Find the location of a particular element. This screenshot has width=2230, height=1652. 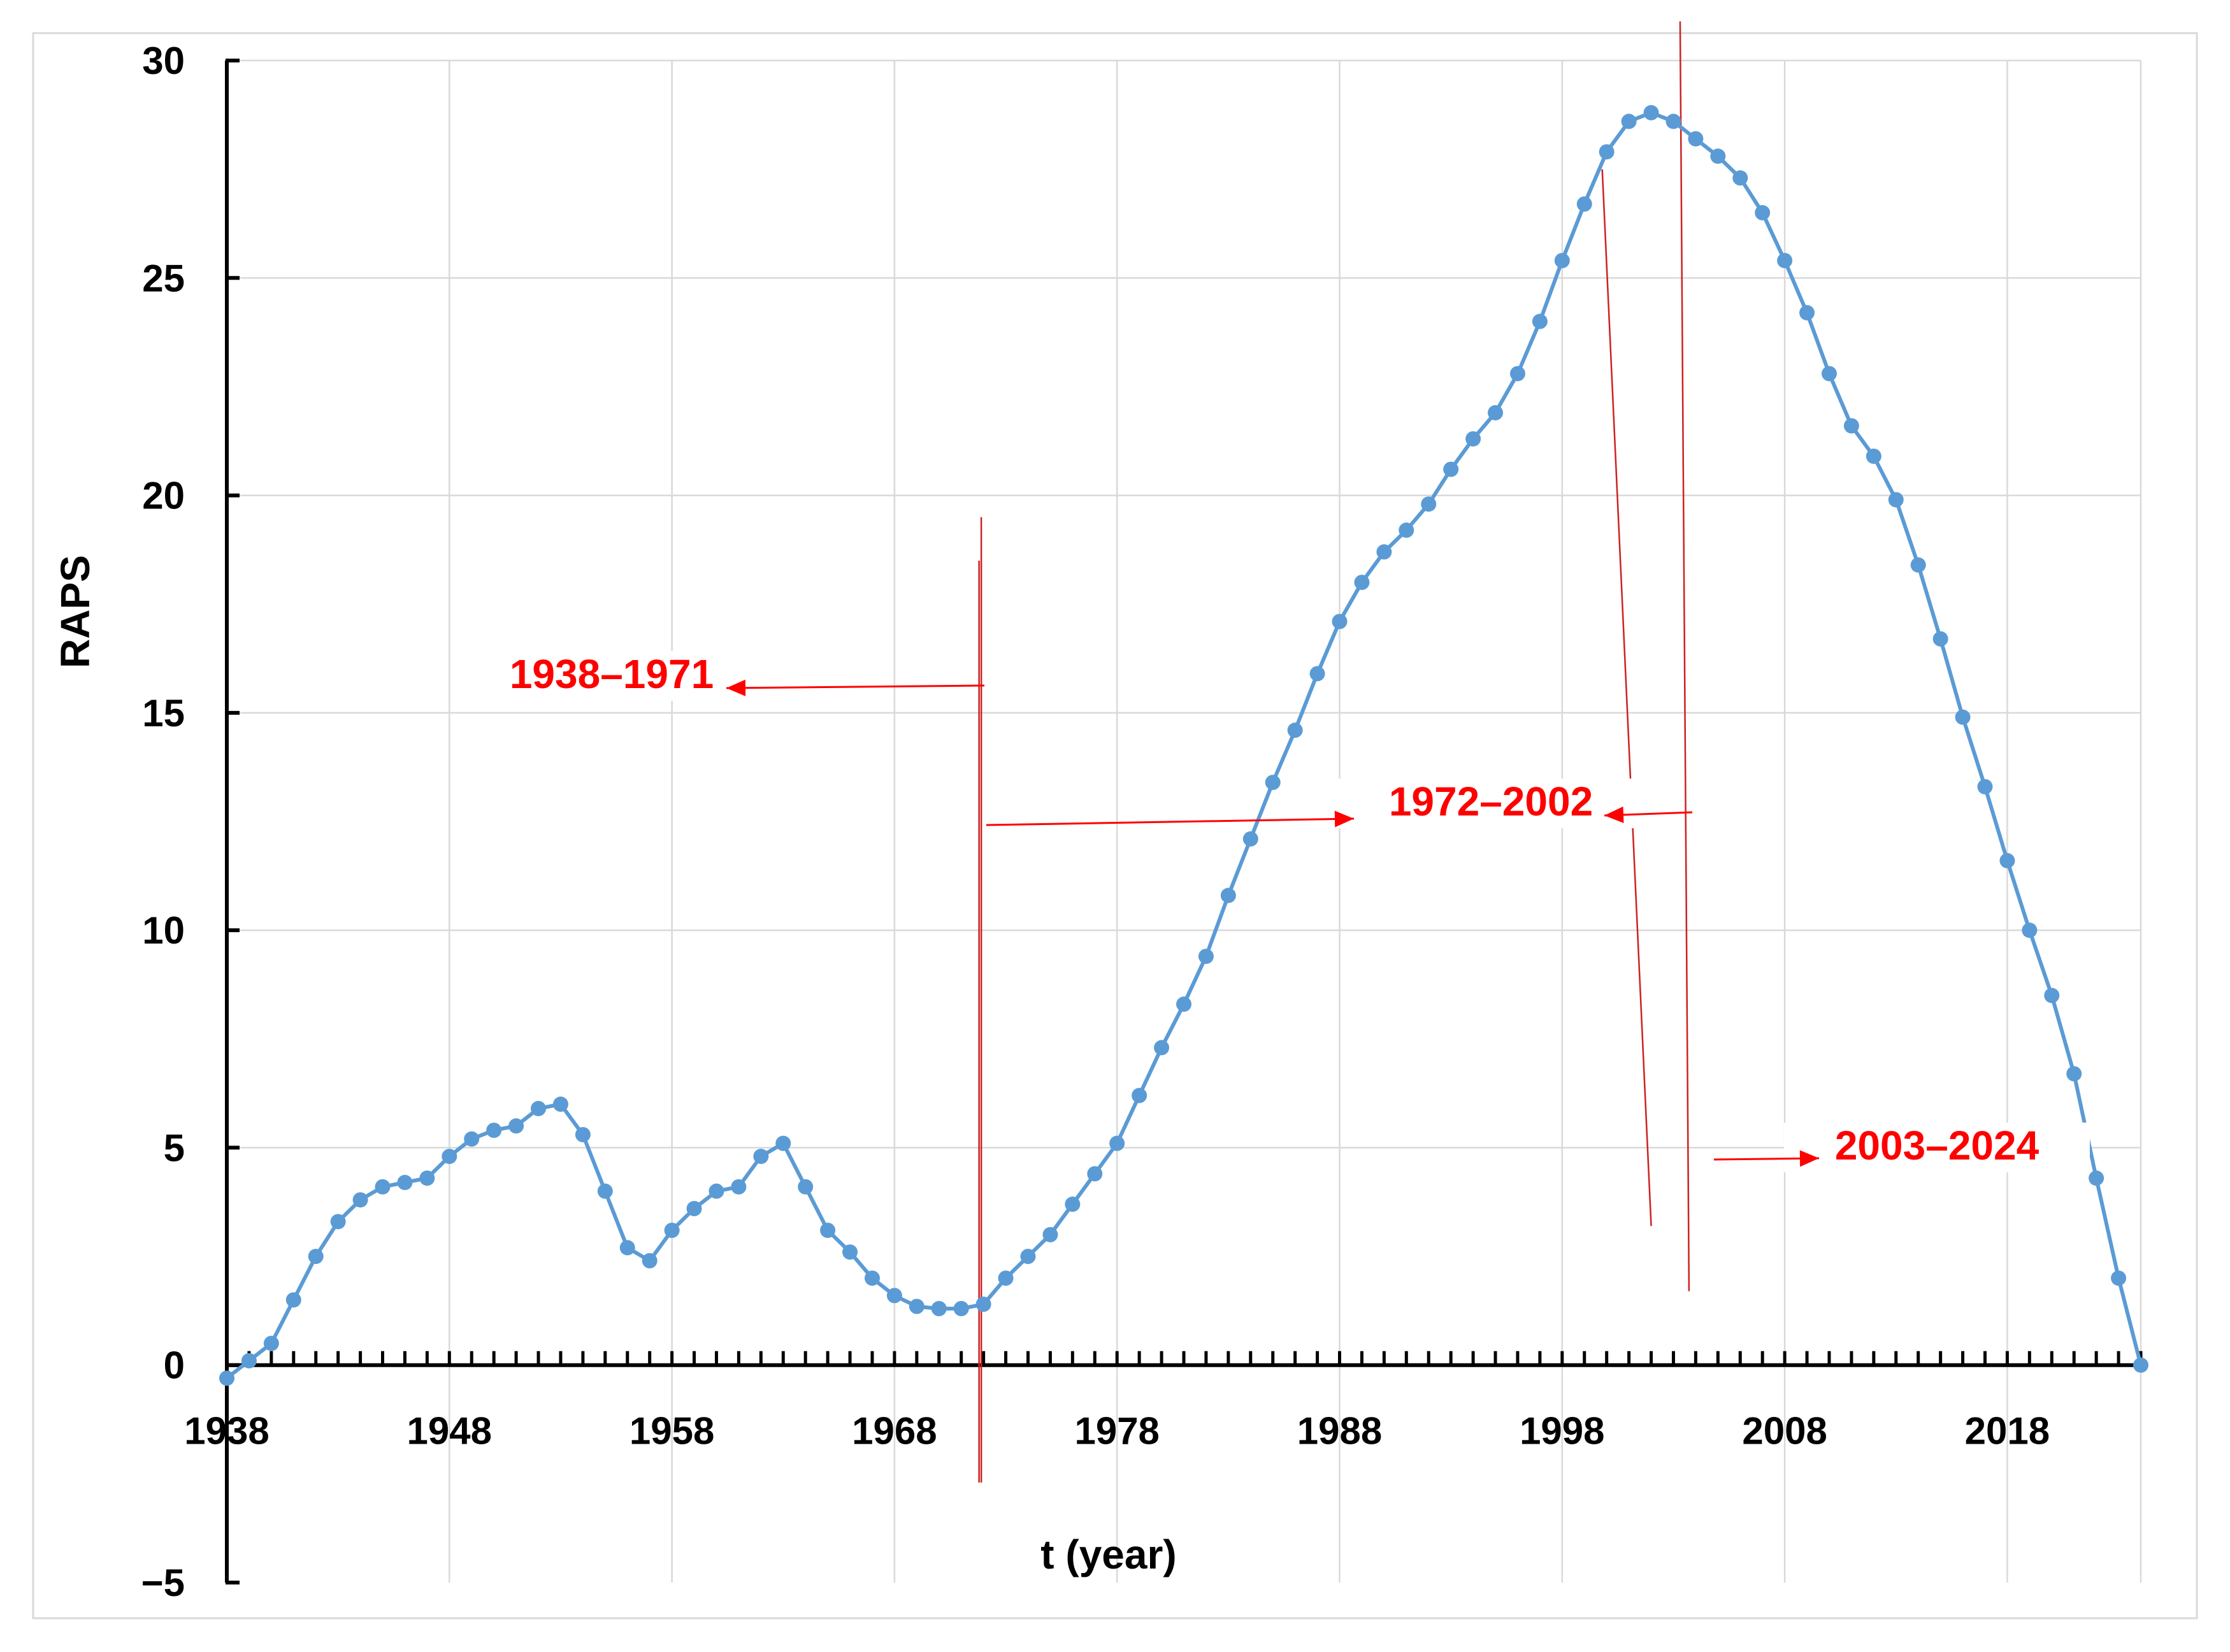

y-tick-label: 15 is located at coordinates (163, 713).